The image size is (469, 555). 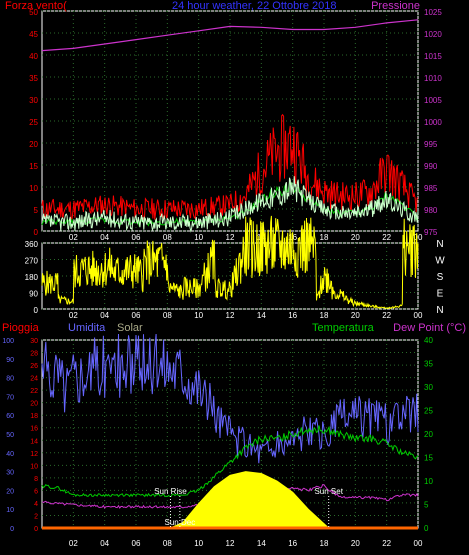 I want to click on humidity-tick-label: 70, so click(x=10, y=397).